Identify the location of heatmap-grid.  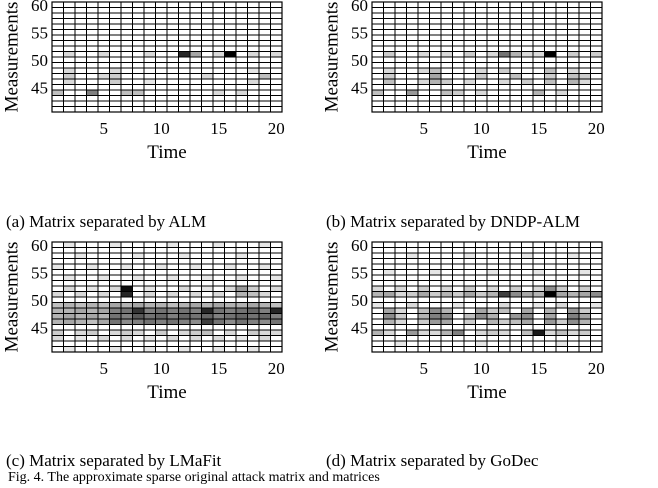
(167, 57).